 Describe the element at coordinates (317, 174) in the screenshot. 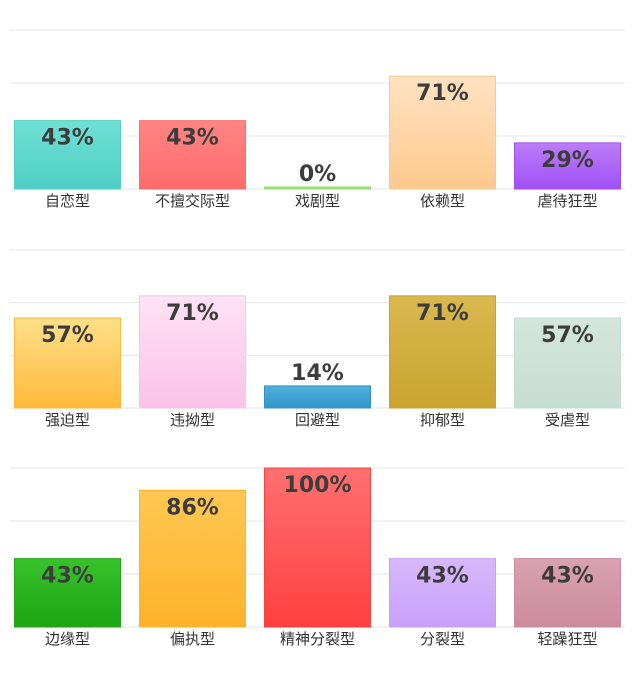

I see `data-label: 0%` at that location.